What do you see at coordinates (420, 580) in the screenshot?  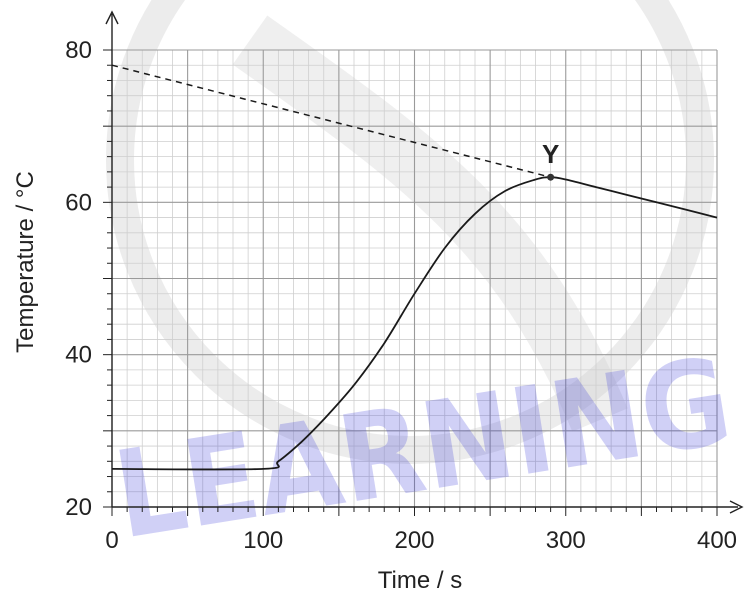 I see `x-axis-title: Time / s` at bounding box center [420, 580].